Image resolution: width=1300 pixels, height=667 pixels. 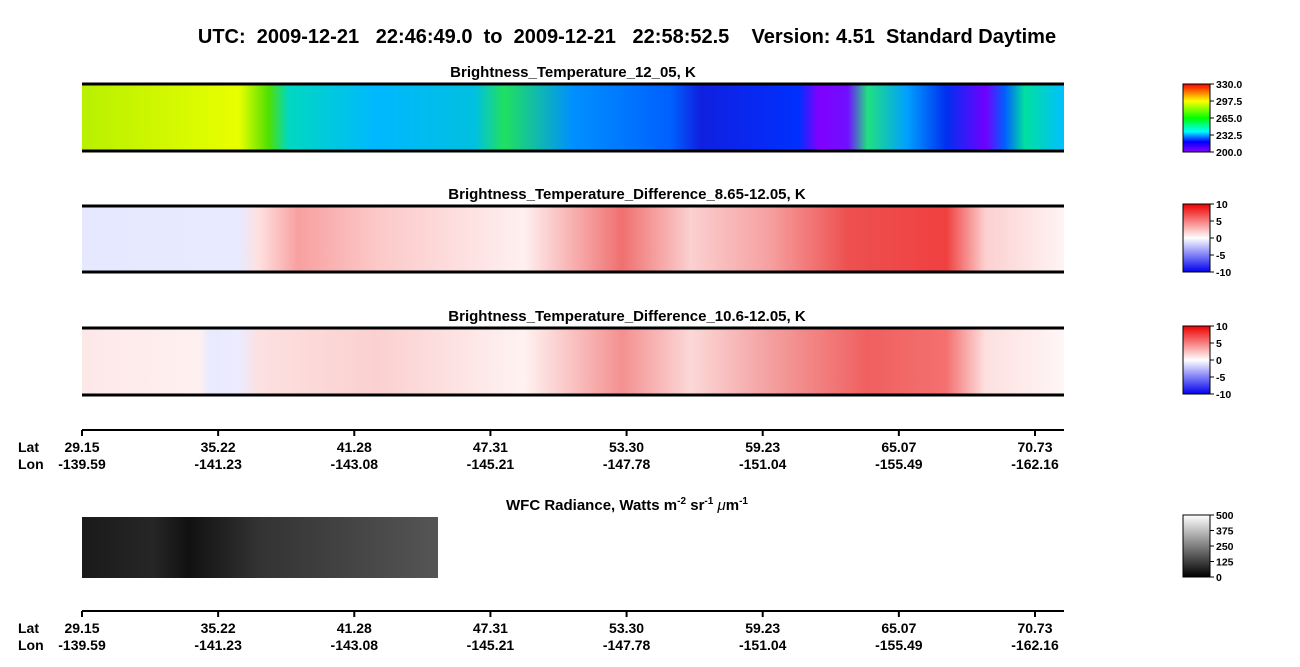 I want to click on colorbar-label: 200.0, so click(x=1229, y=153).